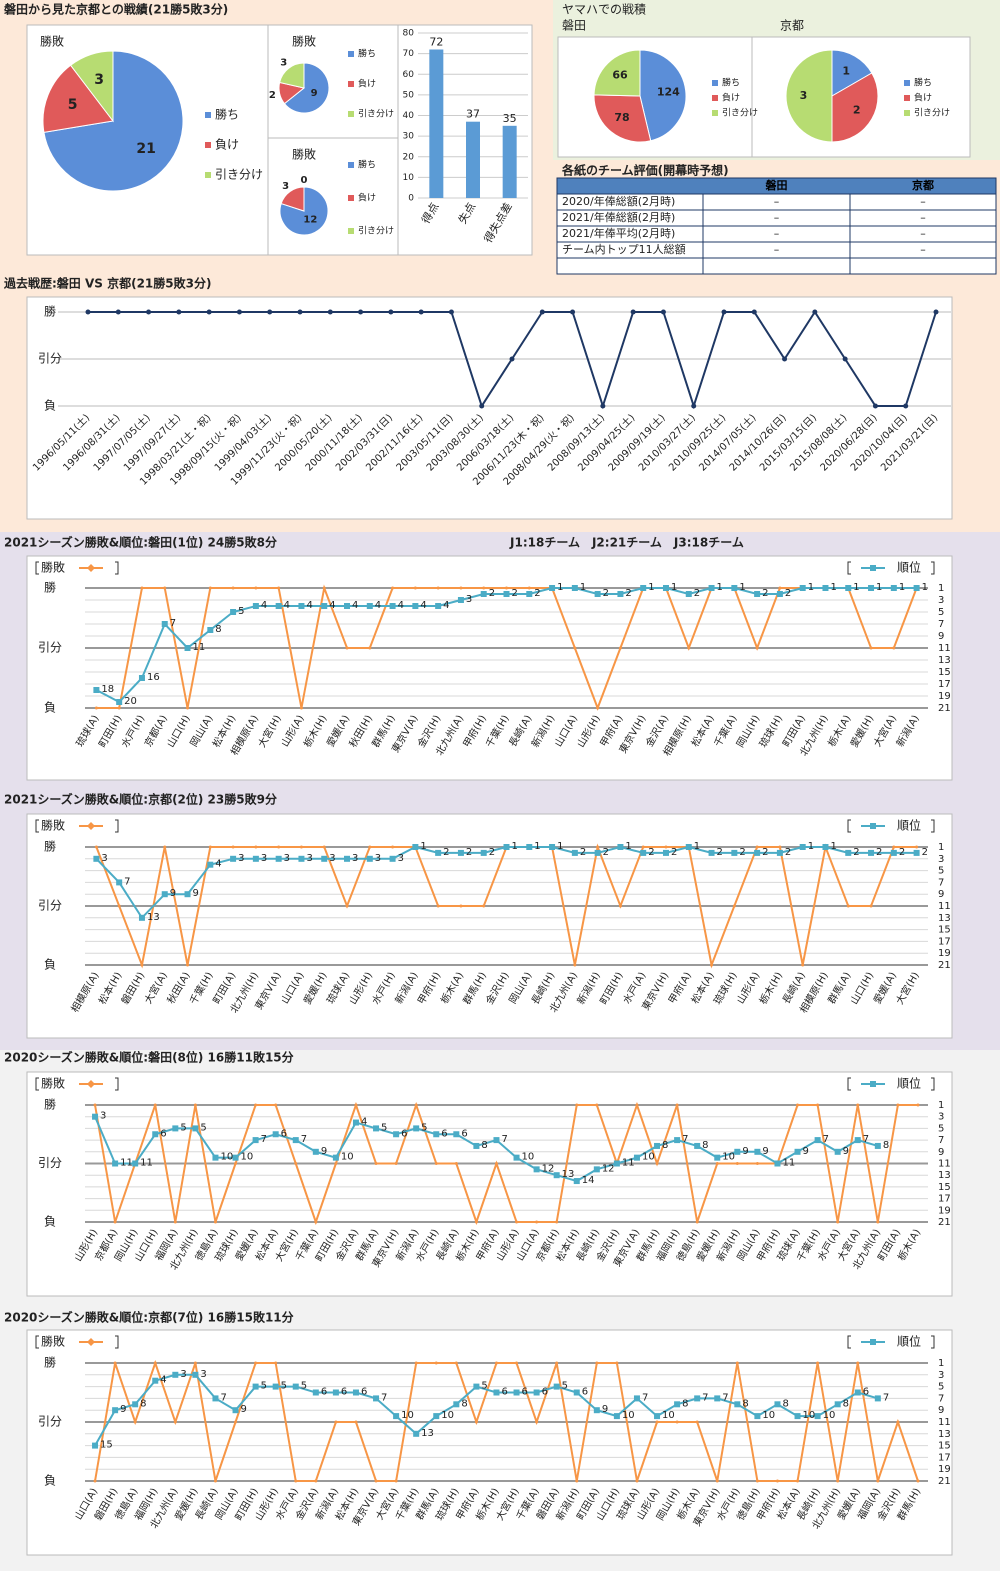 The height and width of the screenshot is (1571, 1000). Describe the element at coordinates (304, 41) in the screenshot. I see `pie-title: 勝敗` at that location.